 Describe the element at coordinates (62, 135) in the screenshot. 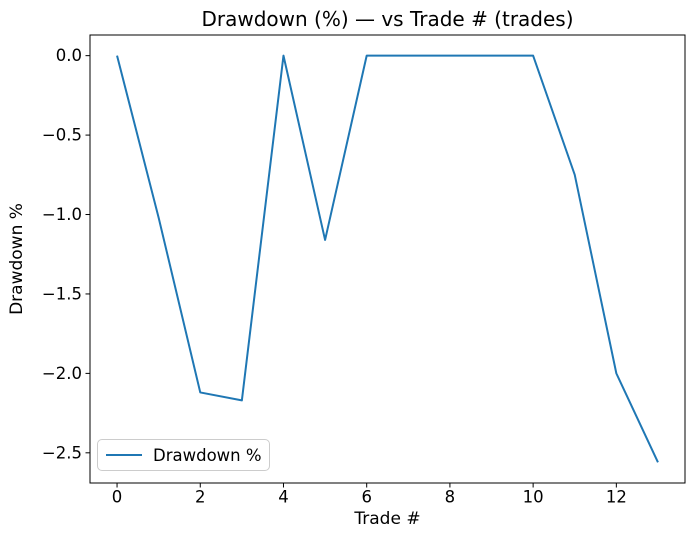

I see `y-tick-label: −0.5` at that location.